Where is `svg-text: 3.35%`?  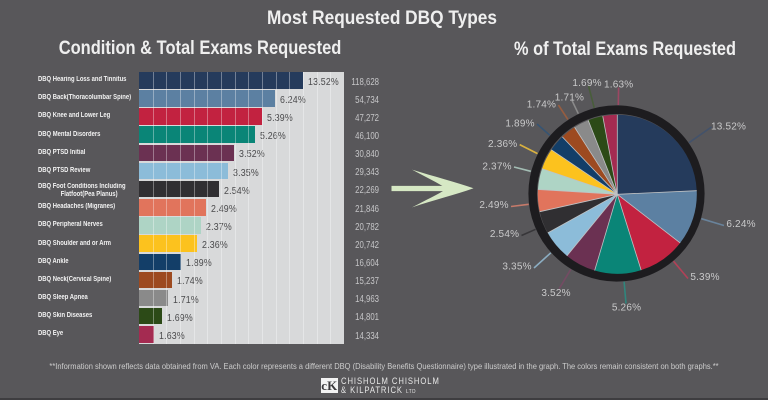 svg-text: 3.35% is located at coordinates (516, 267).